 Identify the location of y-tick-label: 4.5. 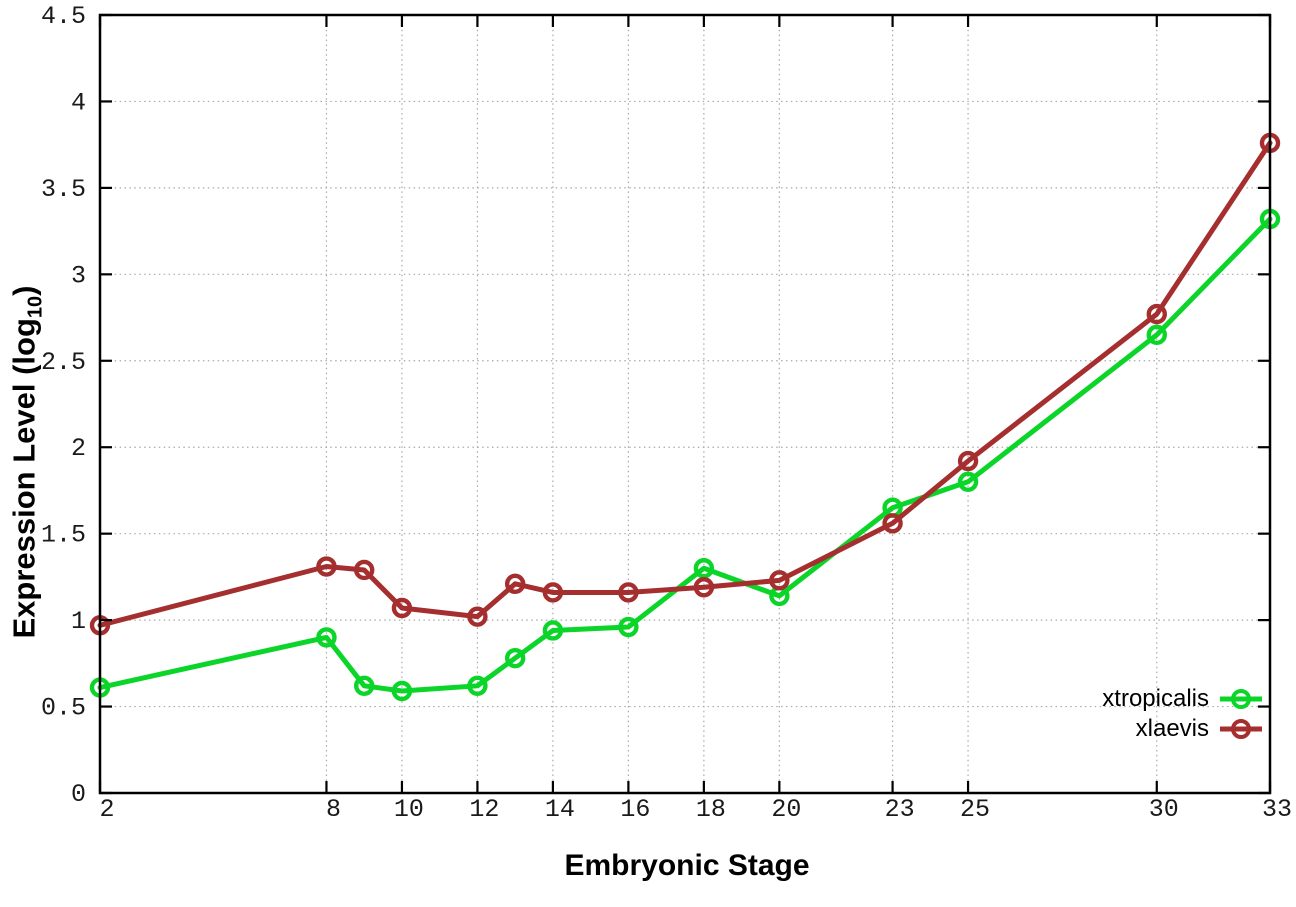
(63, 16).